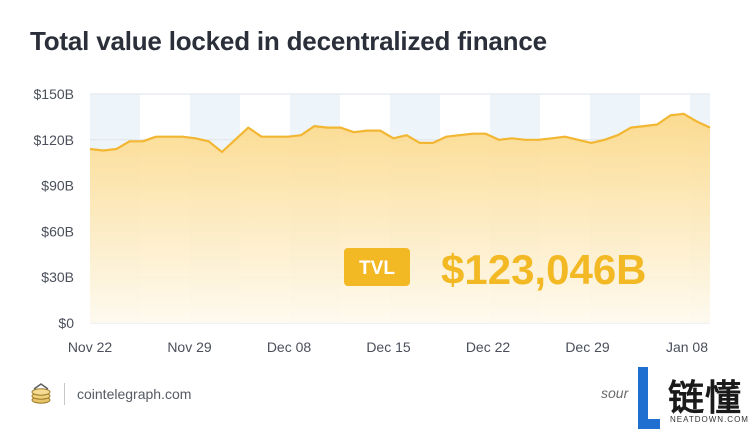  I want to click on x-tick-label: Jan 08, so click(687, 347).